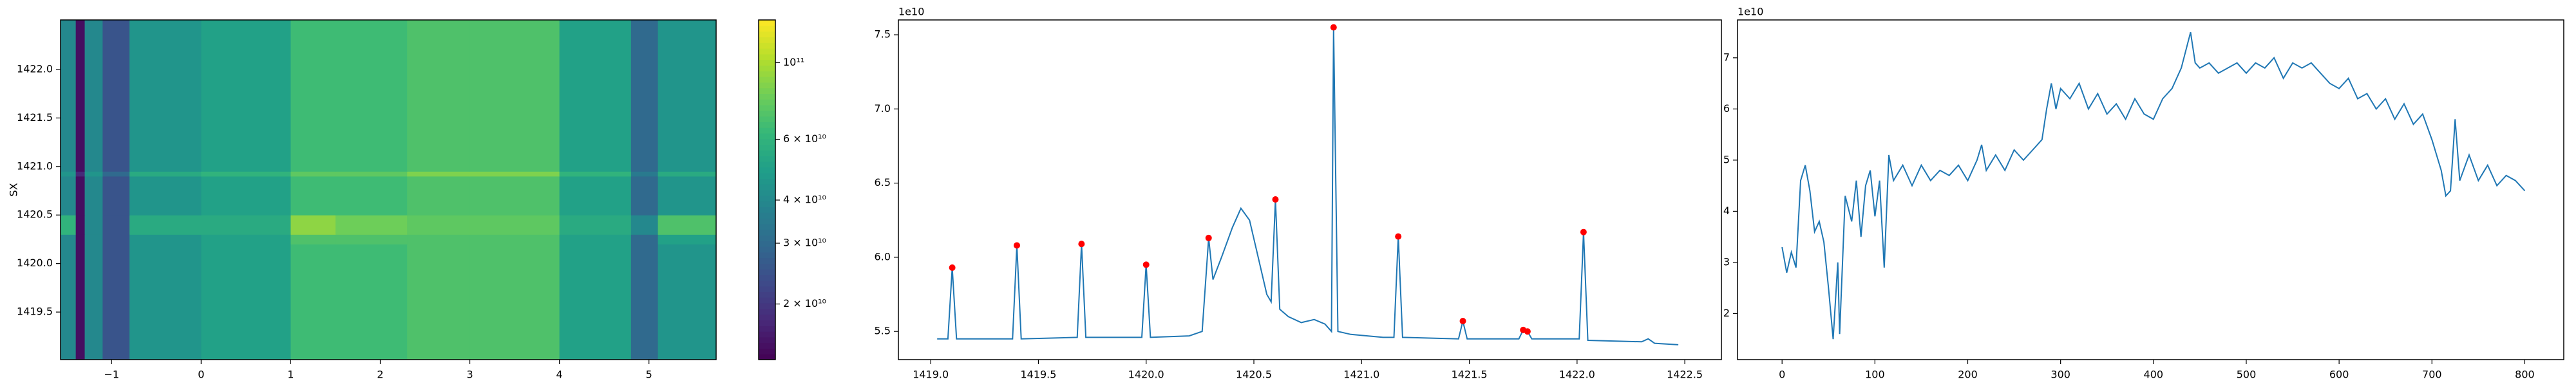 Image resolution: width=2576 pixels, height=386 pixels. Describe the element at coordinates (380, 375) in the screenshot. I see `x-tick-label: 2` at that location.